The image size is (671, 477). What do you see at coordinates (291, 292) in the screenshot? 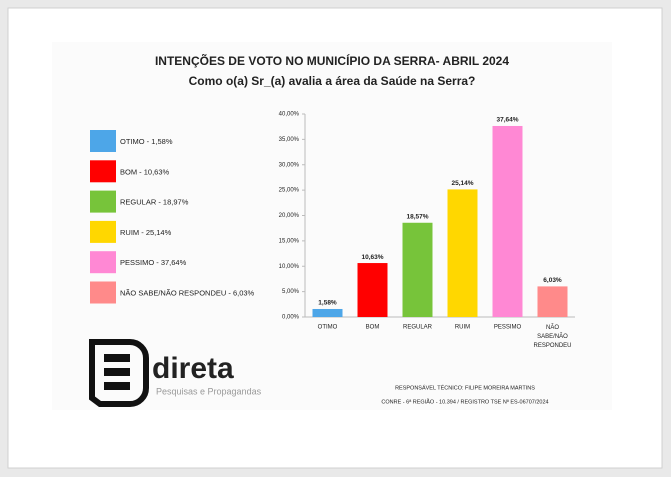
I see `y-tick-label: 5,00%` at bounding box center [291, 292].